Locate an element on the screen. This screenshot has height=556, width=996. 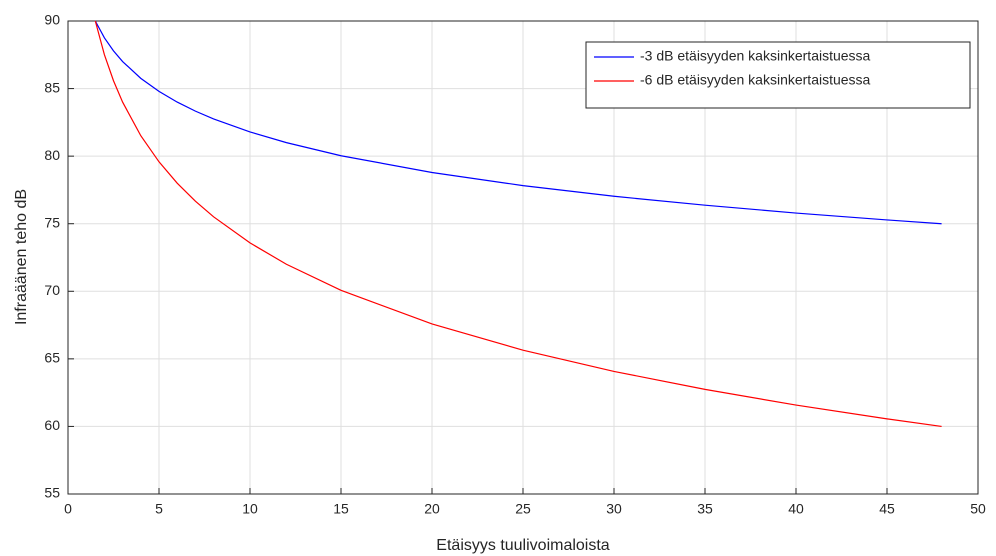
y-tick-label: 70 is located at coordinates (52, 290).